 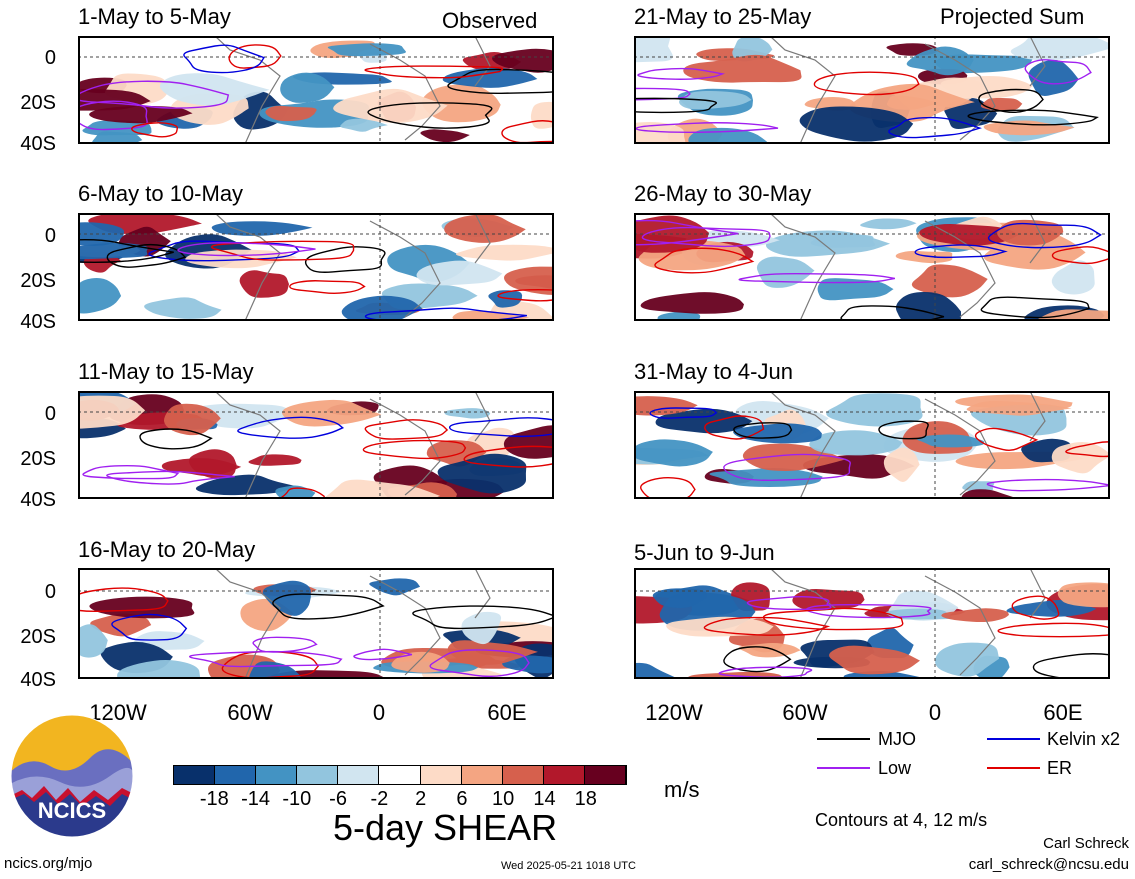 What do you see at coordinates (585, 799) in the screenshot?
I see `colorbar-tick-label: 18` at bounding box center [585, 799].